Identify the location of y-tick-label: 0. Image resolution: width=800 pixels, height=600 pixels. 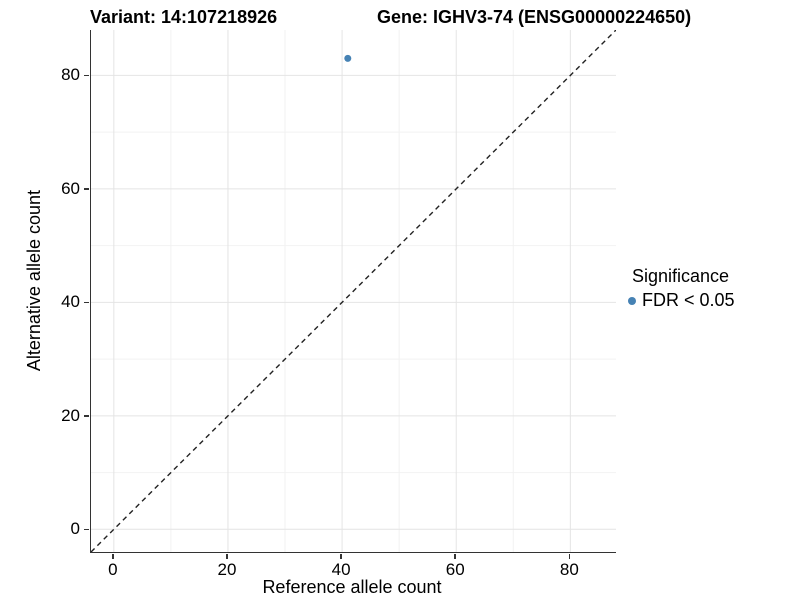
(75, 529).